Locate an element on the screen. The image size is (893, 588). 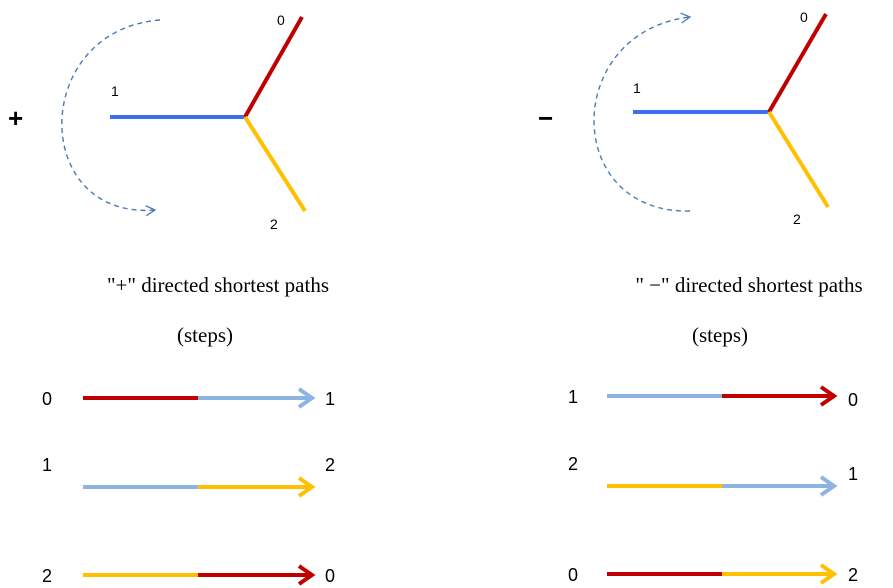
plus-steps-label: (steps) is located at coordinates (205, 335).